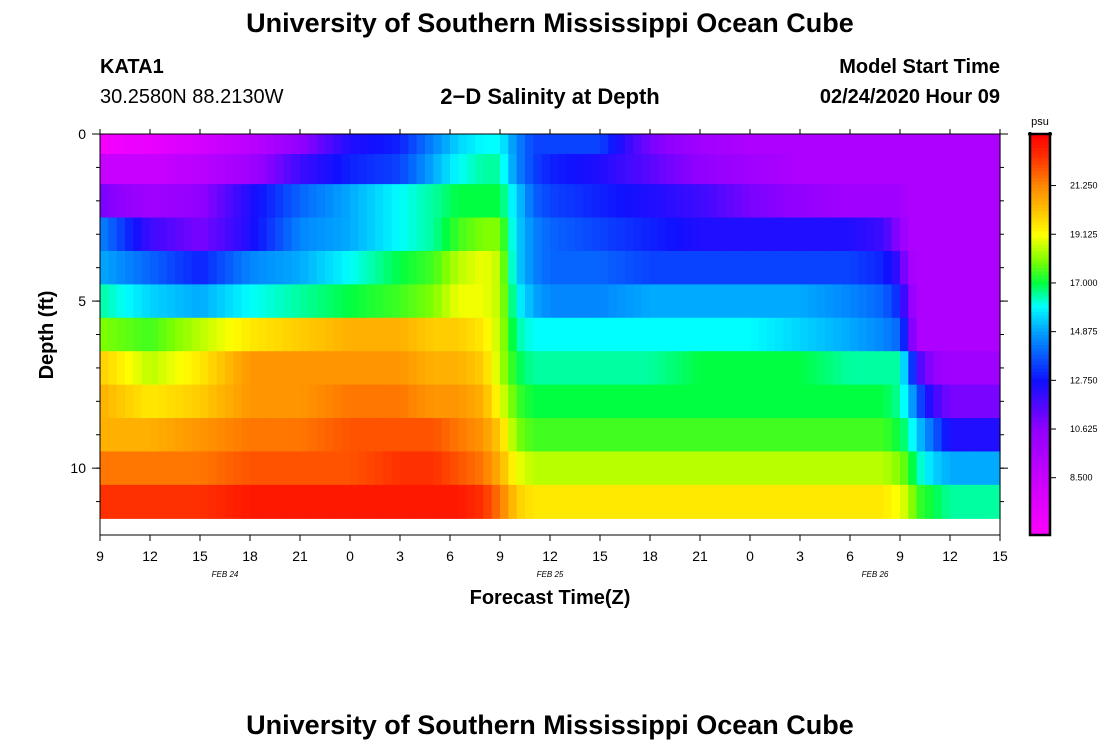 Image resolution: width=1100 pixels, height=750 pixels. What do you see at coordinates (300, 556) in the screenshot?
I see `x-tick-label: 21` at bounding box center [300, 556].